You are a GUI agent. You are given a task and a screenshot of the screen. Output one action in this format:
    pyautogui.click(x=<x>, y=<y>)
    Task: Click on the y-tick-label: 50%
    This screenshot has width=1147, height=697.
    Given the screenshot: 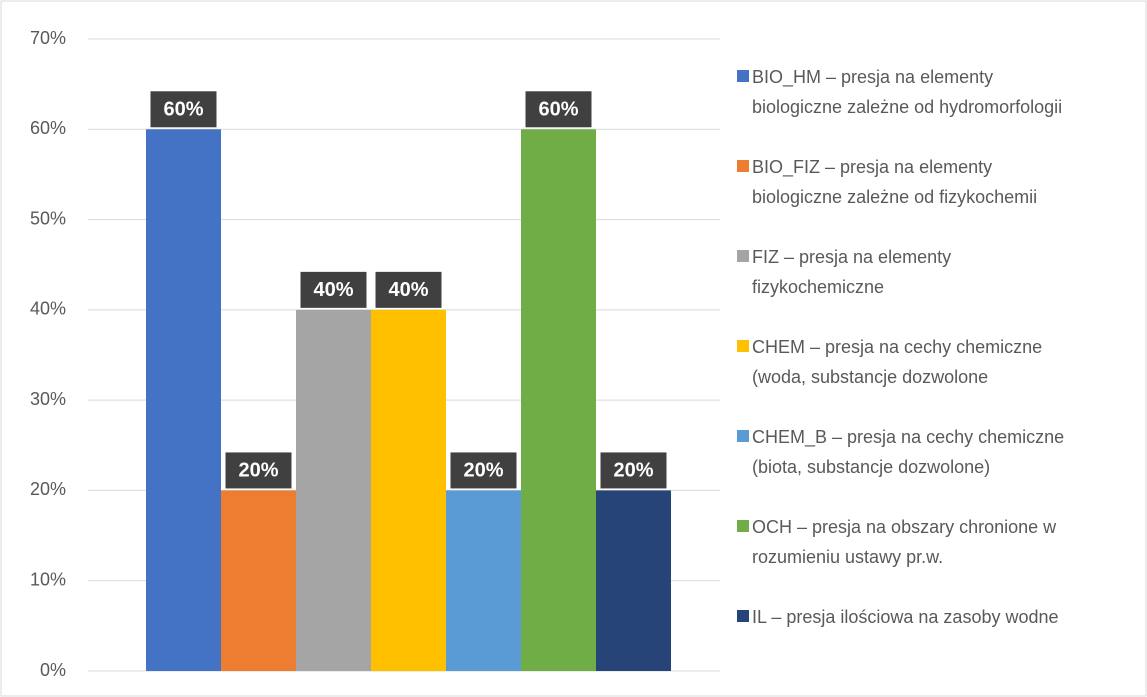 What is the action you would take?
    pyautogui.click(x=48, y=218)
    